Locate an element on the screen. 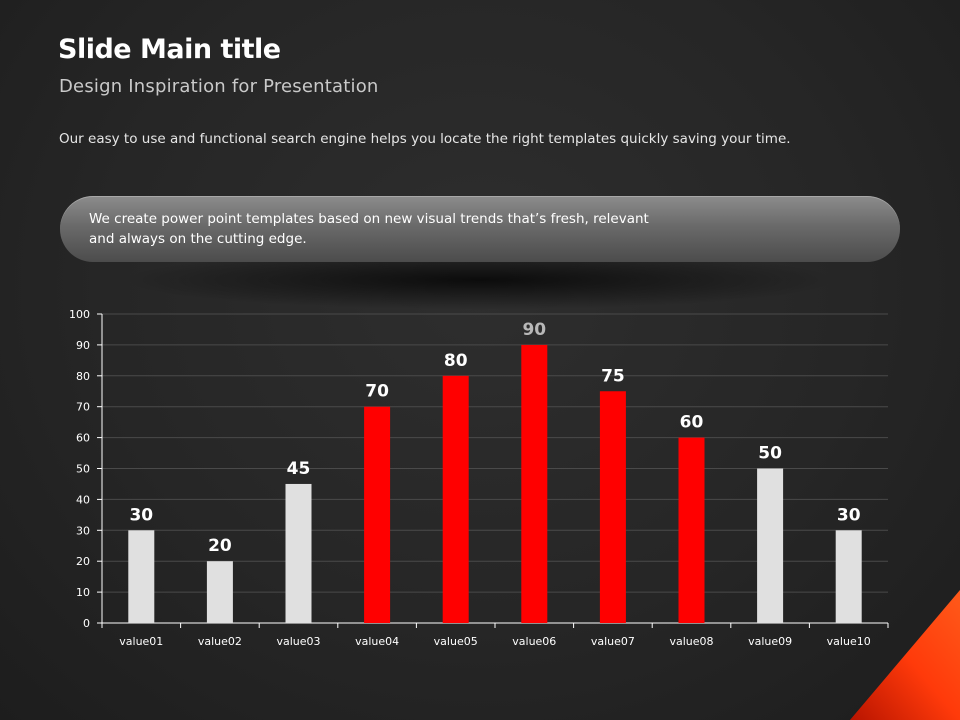  bar-value02 is located at coordinates (219, 592).